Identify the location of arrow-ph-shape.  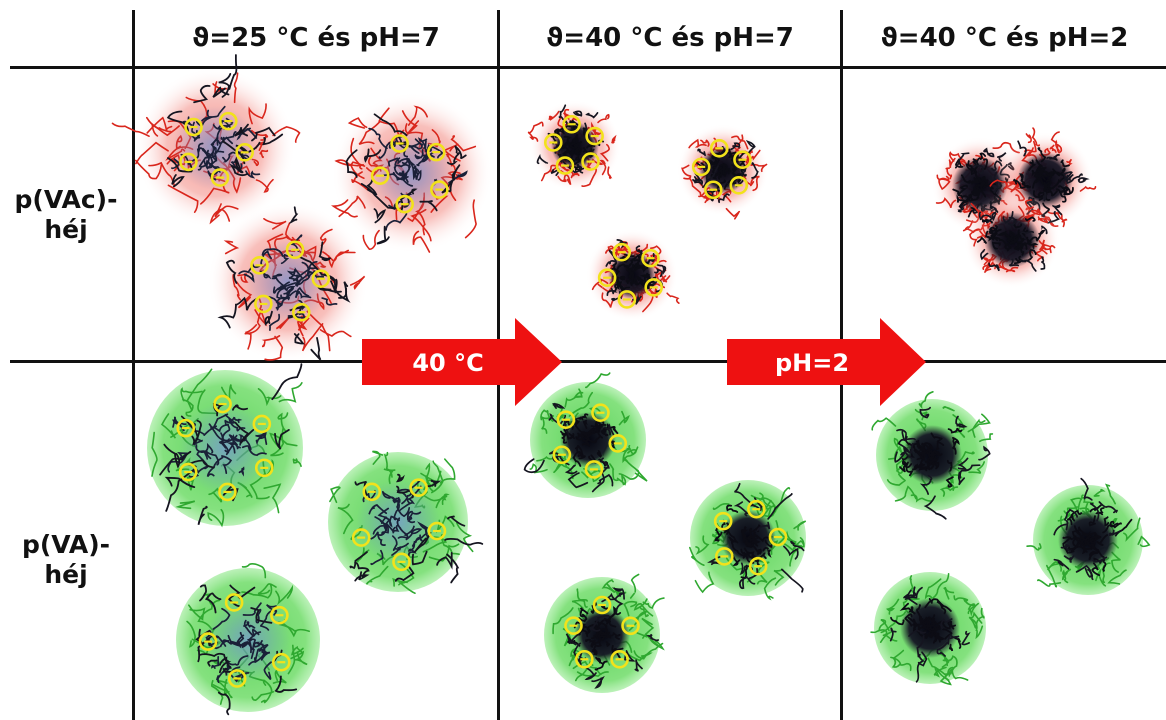
(826, 362).